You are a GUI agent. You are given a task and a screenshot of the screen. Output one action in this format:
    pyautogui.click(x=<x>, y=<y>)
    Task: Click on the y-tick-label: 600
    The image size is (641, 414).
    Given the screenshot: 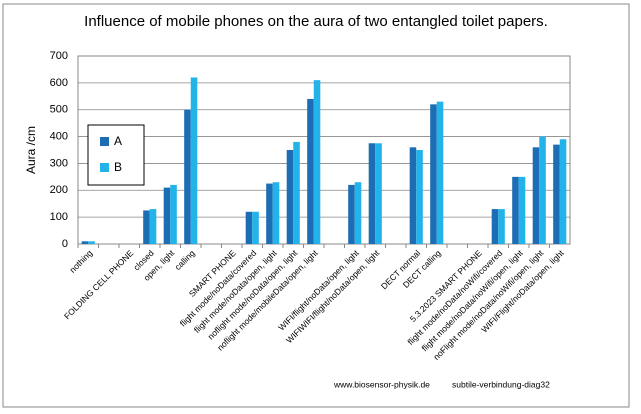 What is the action you would take?
    pyautogui.click(x=59, y=83)
    